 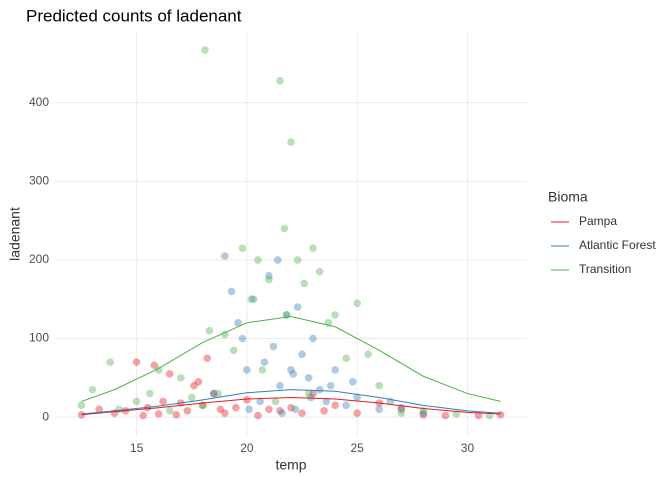 I want to click on y-tick-label: 100, so click(x=39, y=338).